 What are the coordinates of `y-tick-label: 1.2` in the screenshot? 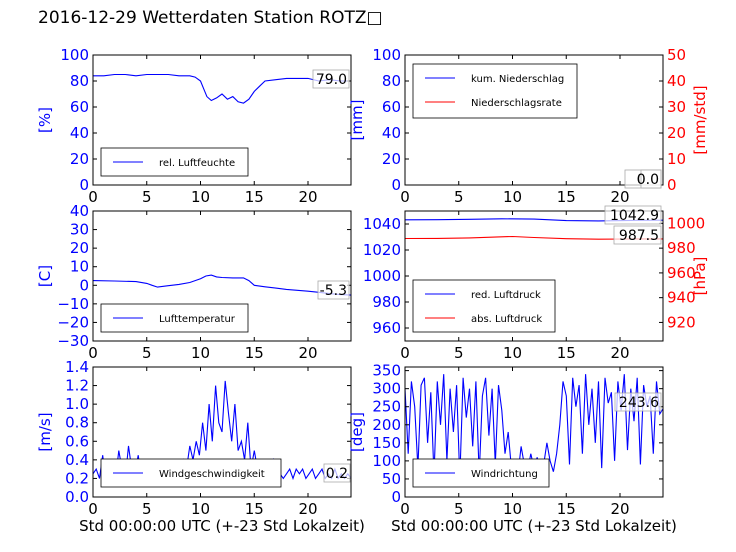 It's located at (77, 386).